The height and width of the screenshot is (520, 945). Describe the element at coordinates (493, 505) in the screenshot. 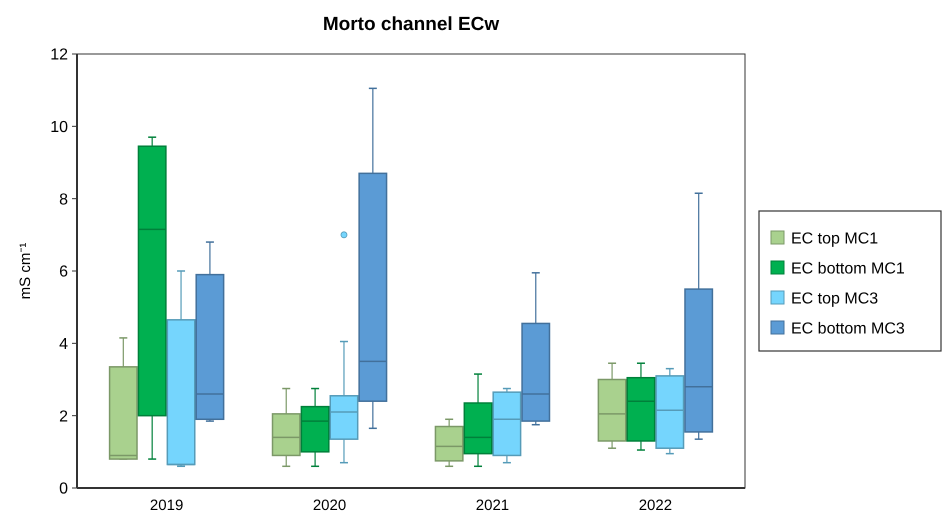

I see `x-tick-label: 2021` at that location.